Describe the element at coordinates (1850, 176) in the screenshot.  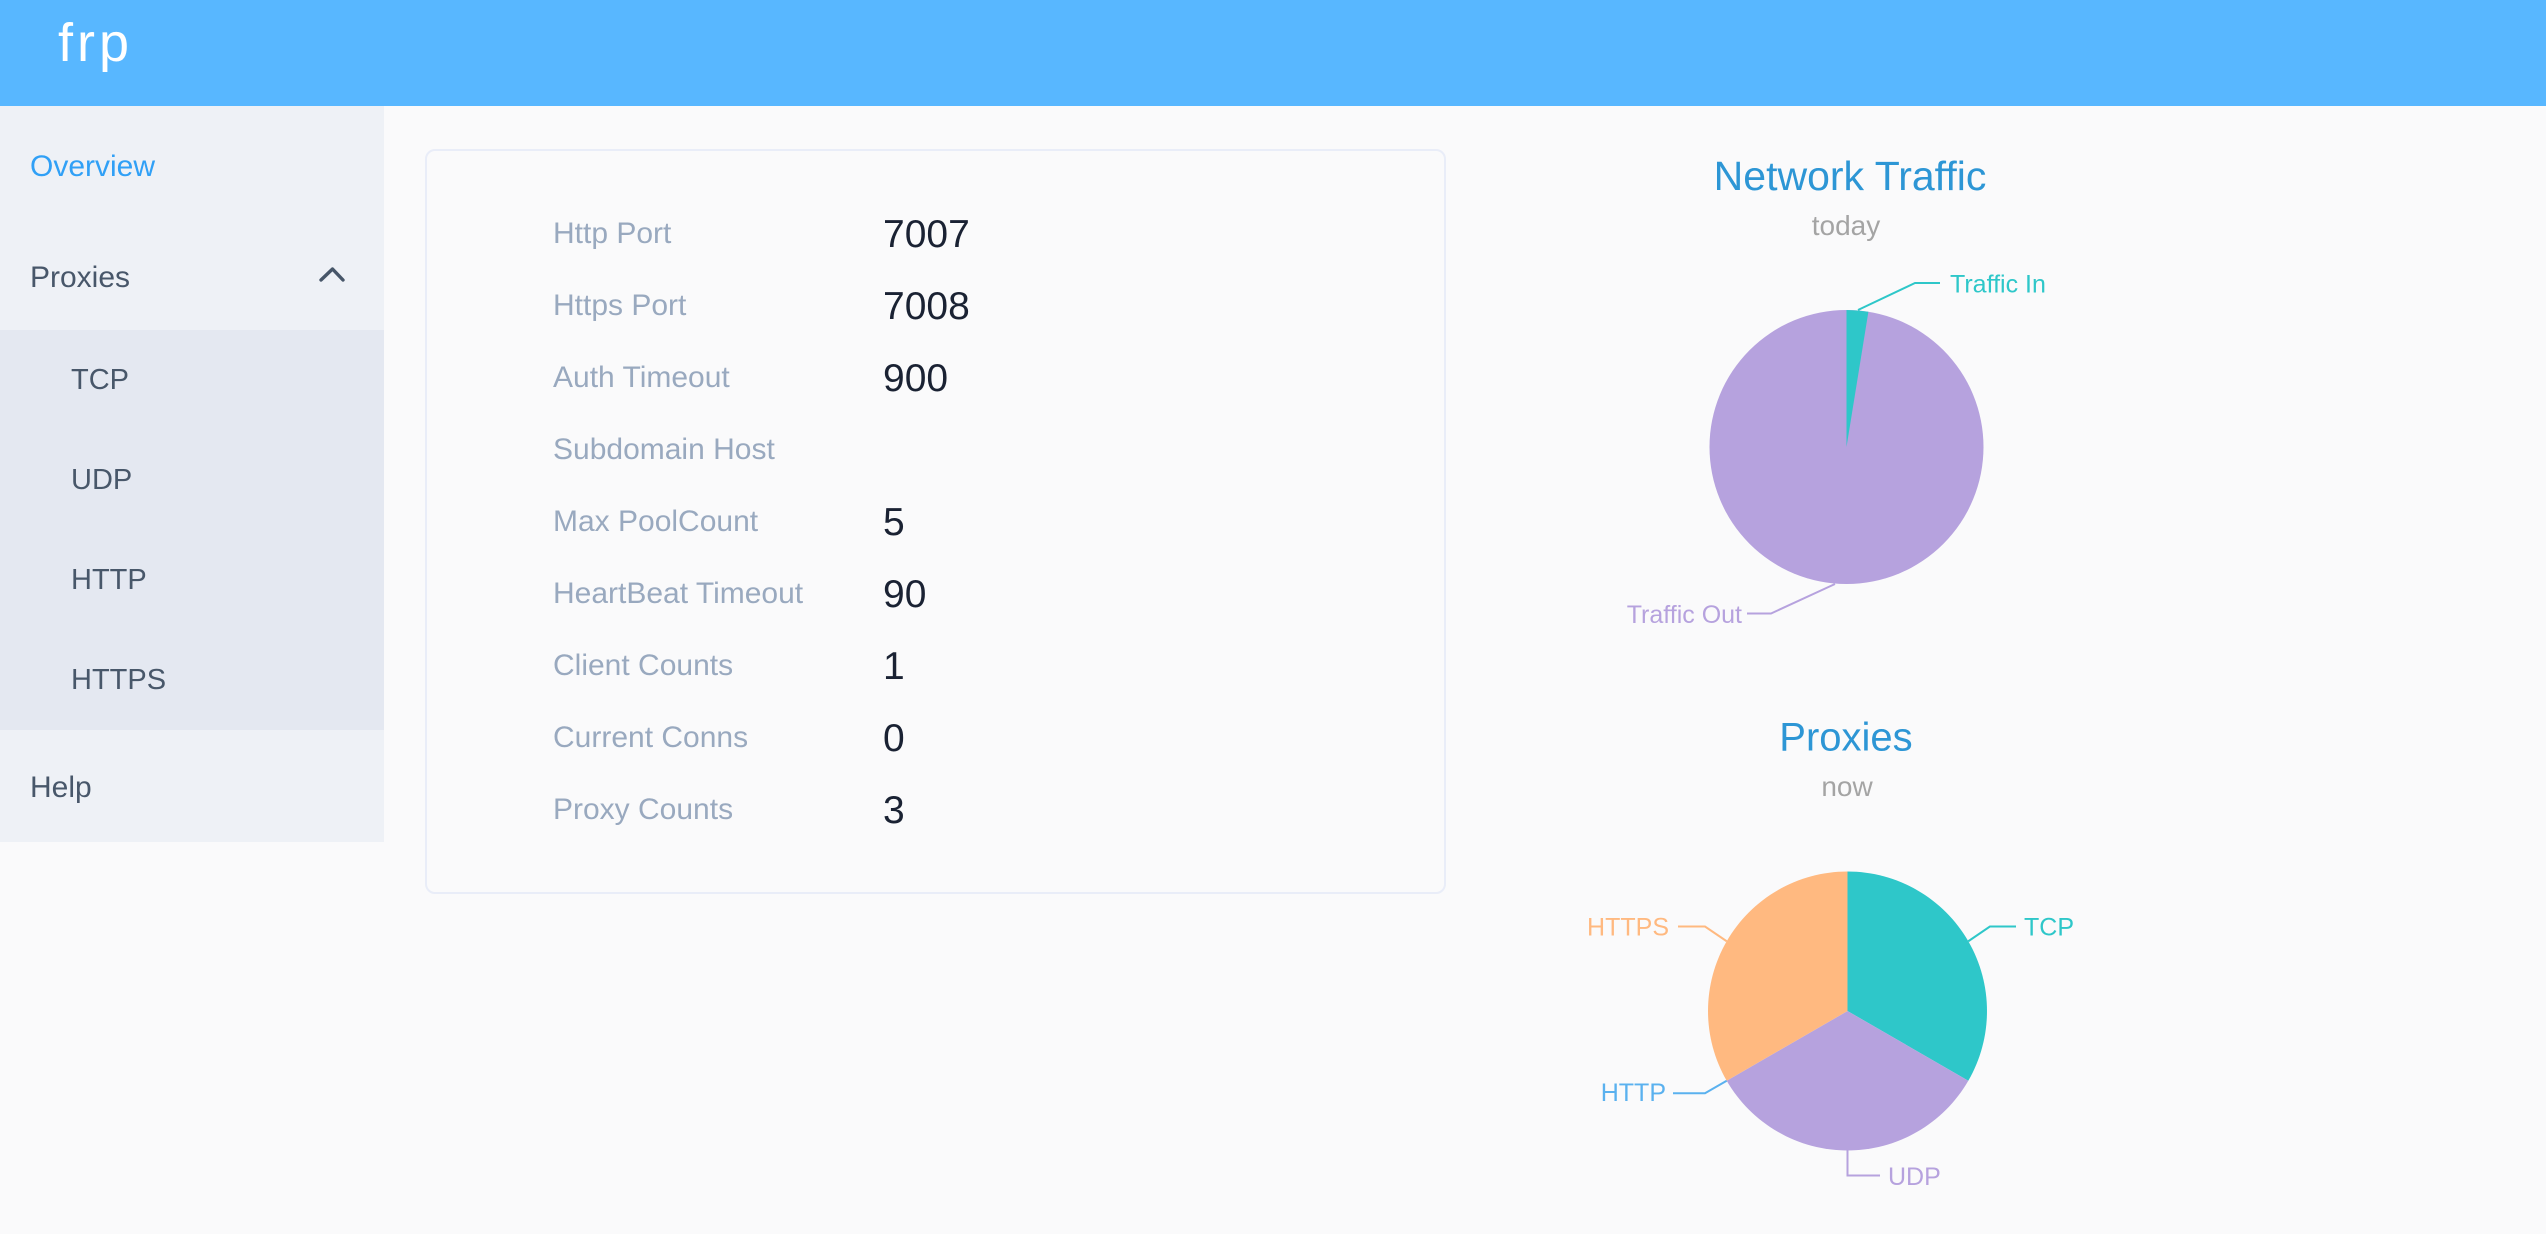
I see `svg-text: Network Traffic` at that location.